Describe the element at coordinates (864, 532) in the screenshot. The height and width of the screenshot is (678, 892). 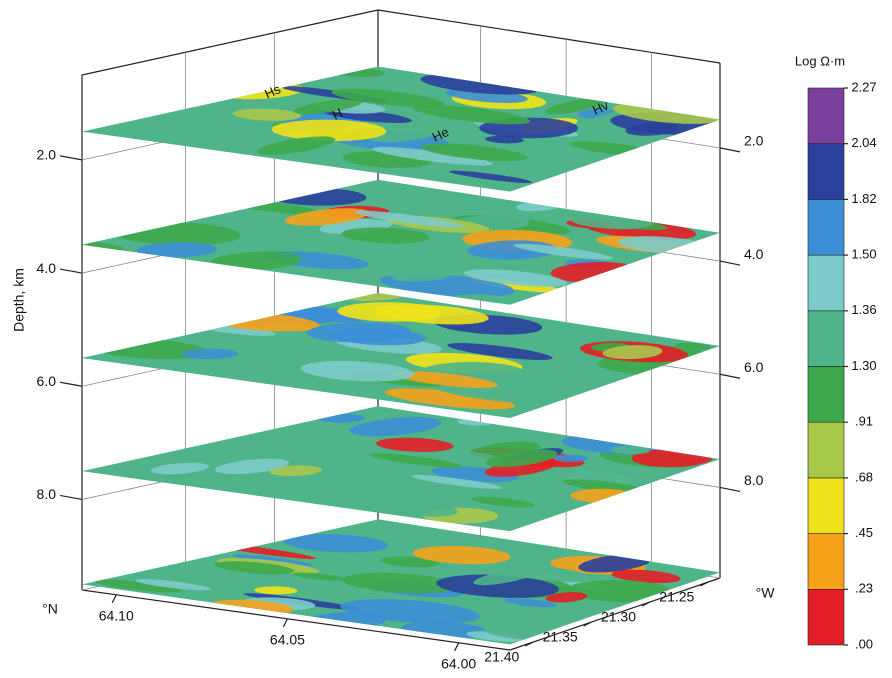
I see `colorbar-label: .45` at that location.